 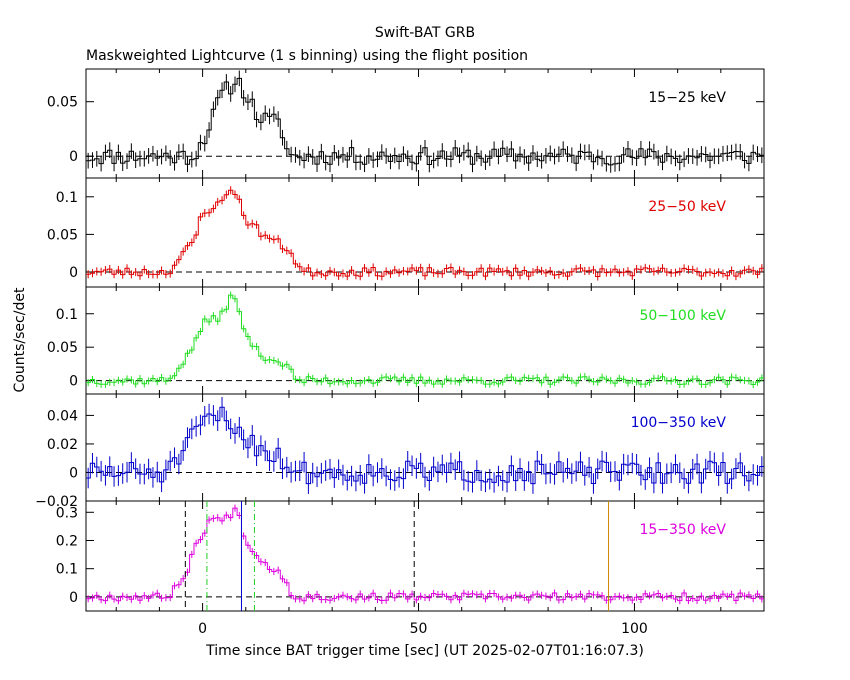 I want to click on x-tick-label: 100, so click(x=634, y=629).